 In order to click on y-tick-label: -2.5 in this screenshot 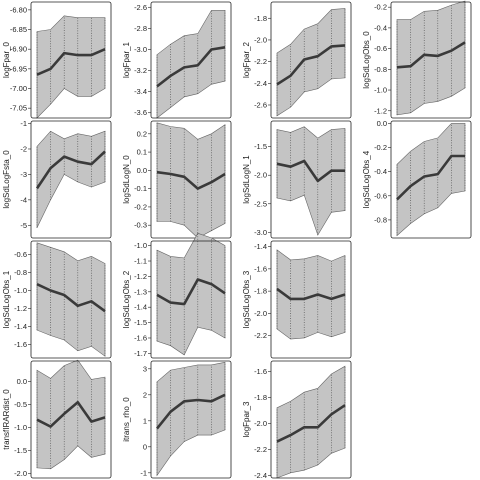, I will do `click(260, 203)`.